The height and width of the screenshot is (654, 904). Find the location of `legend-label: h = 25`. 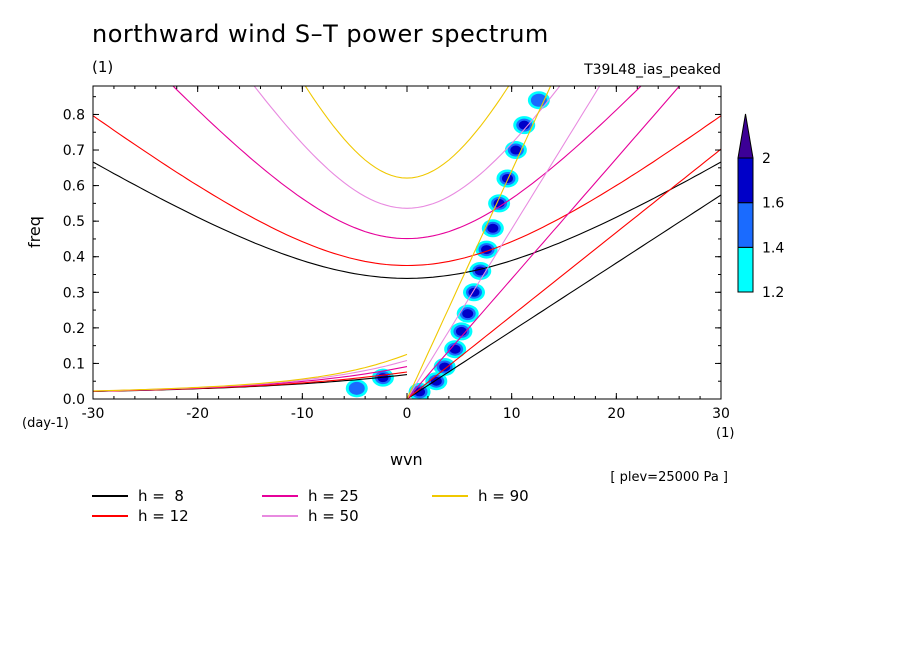

legend-label: h = 25 is located at coordinates (333, 496).